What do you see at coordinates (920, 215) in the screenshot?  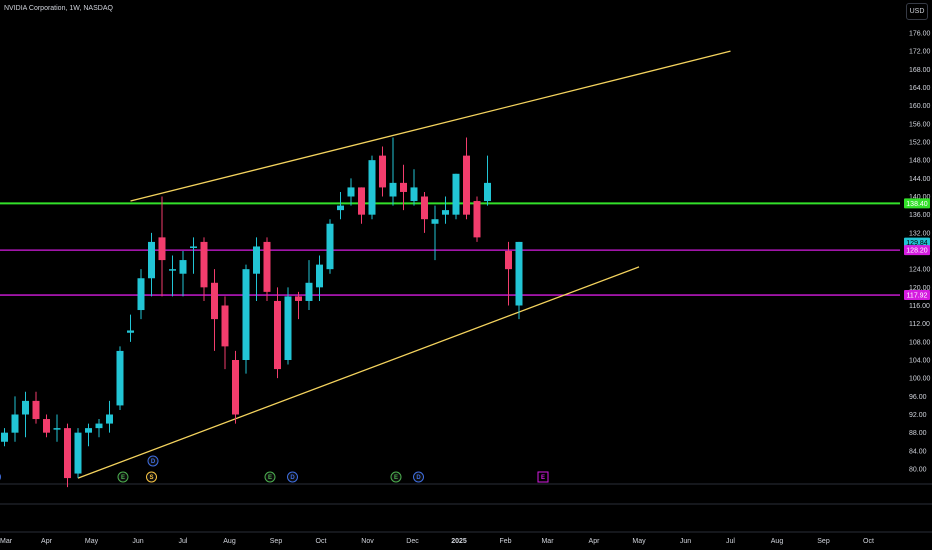 I see `y-axis-tick-label: 136.00` at bounding box center [920, 215].